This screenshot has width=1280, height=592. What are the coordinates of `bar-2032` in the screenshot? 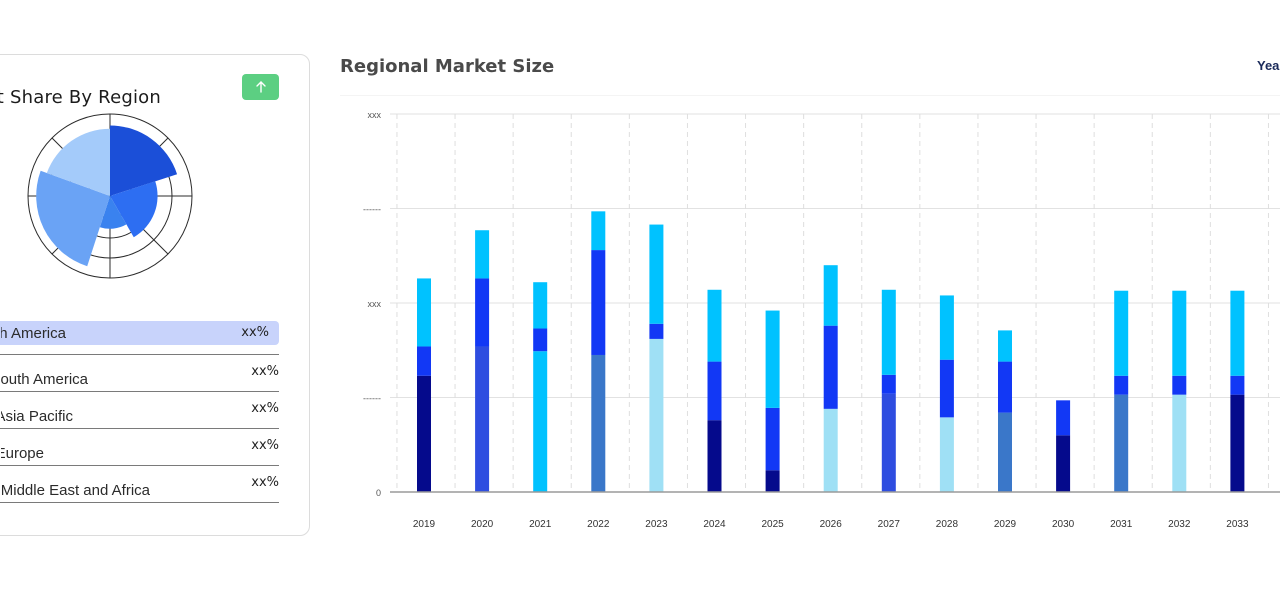 It's located at (1179, 391).